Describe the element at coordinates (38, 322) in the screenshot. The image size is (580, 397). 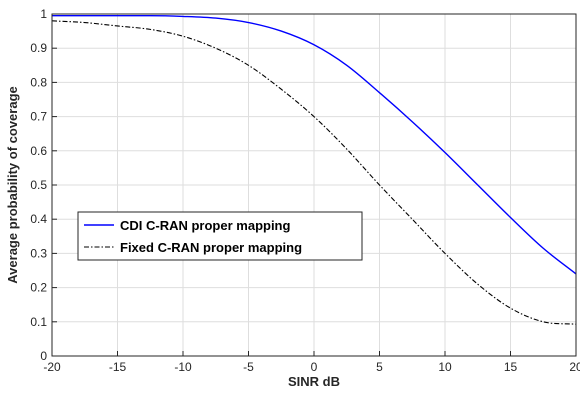
I see `y-tick-label: 0.1` at that location.